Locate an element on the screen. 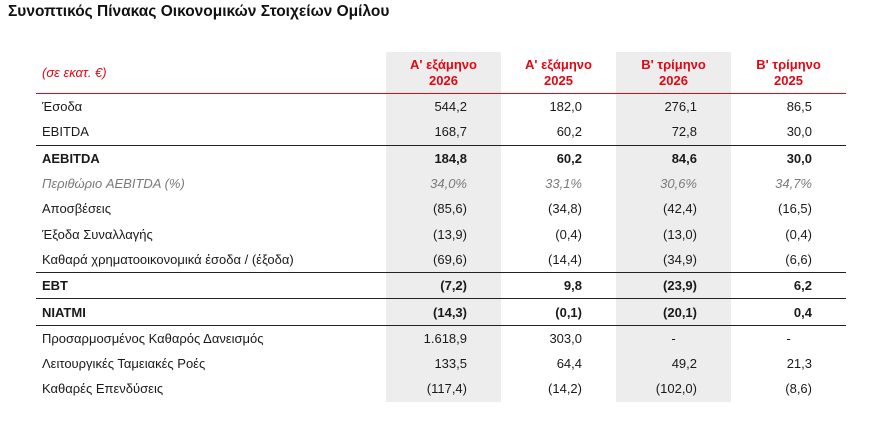  table-cell-value: (34,8) is located at coordinates (565, 209).